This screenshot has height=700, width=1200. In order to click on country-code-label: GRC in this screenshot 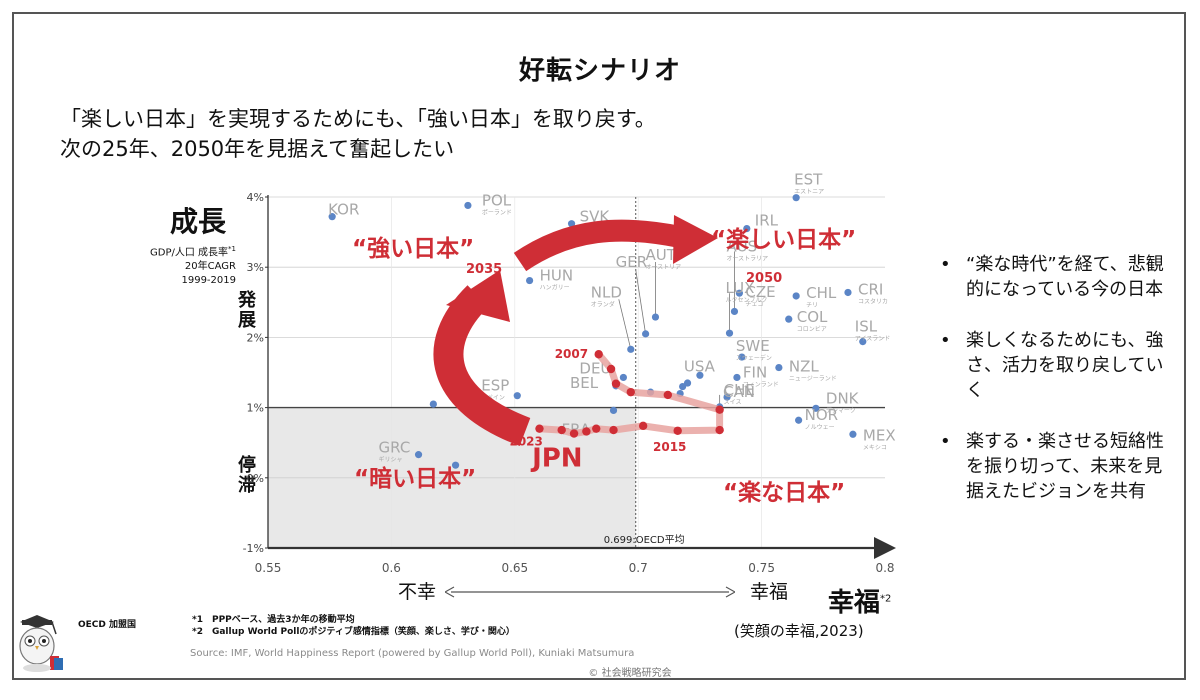, I will do `click(395, 448)`.